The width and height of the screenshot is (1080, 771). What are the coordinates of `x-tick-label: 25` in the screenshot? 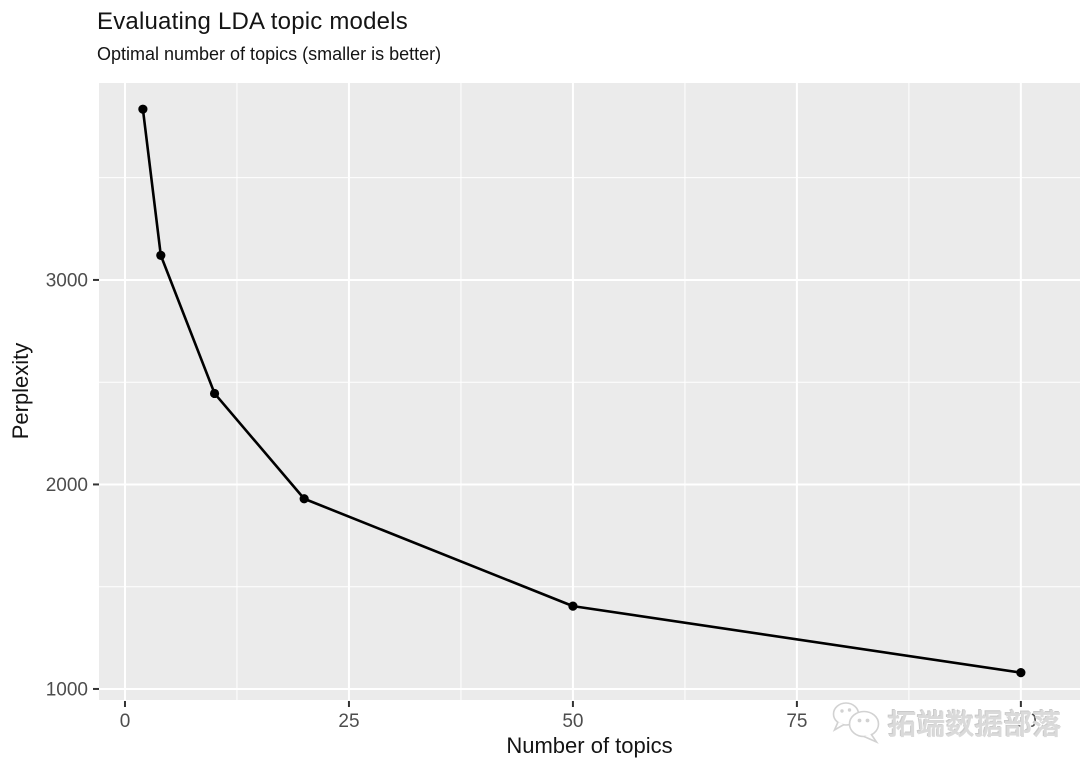 It's located at (348, 721).